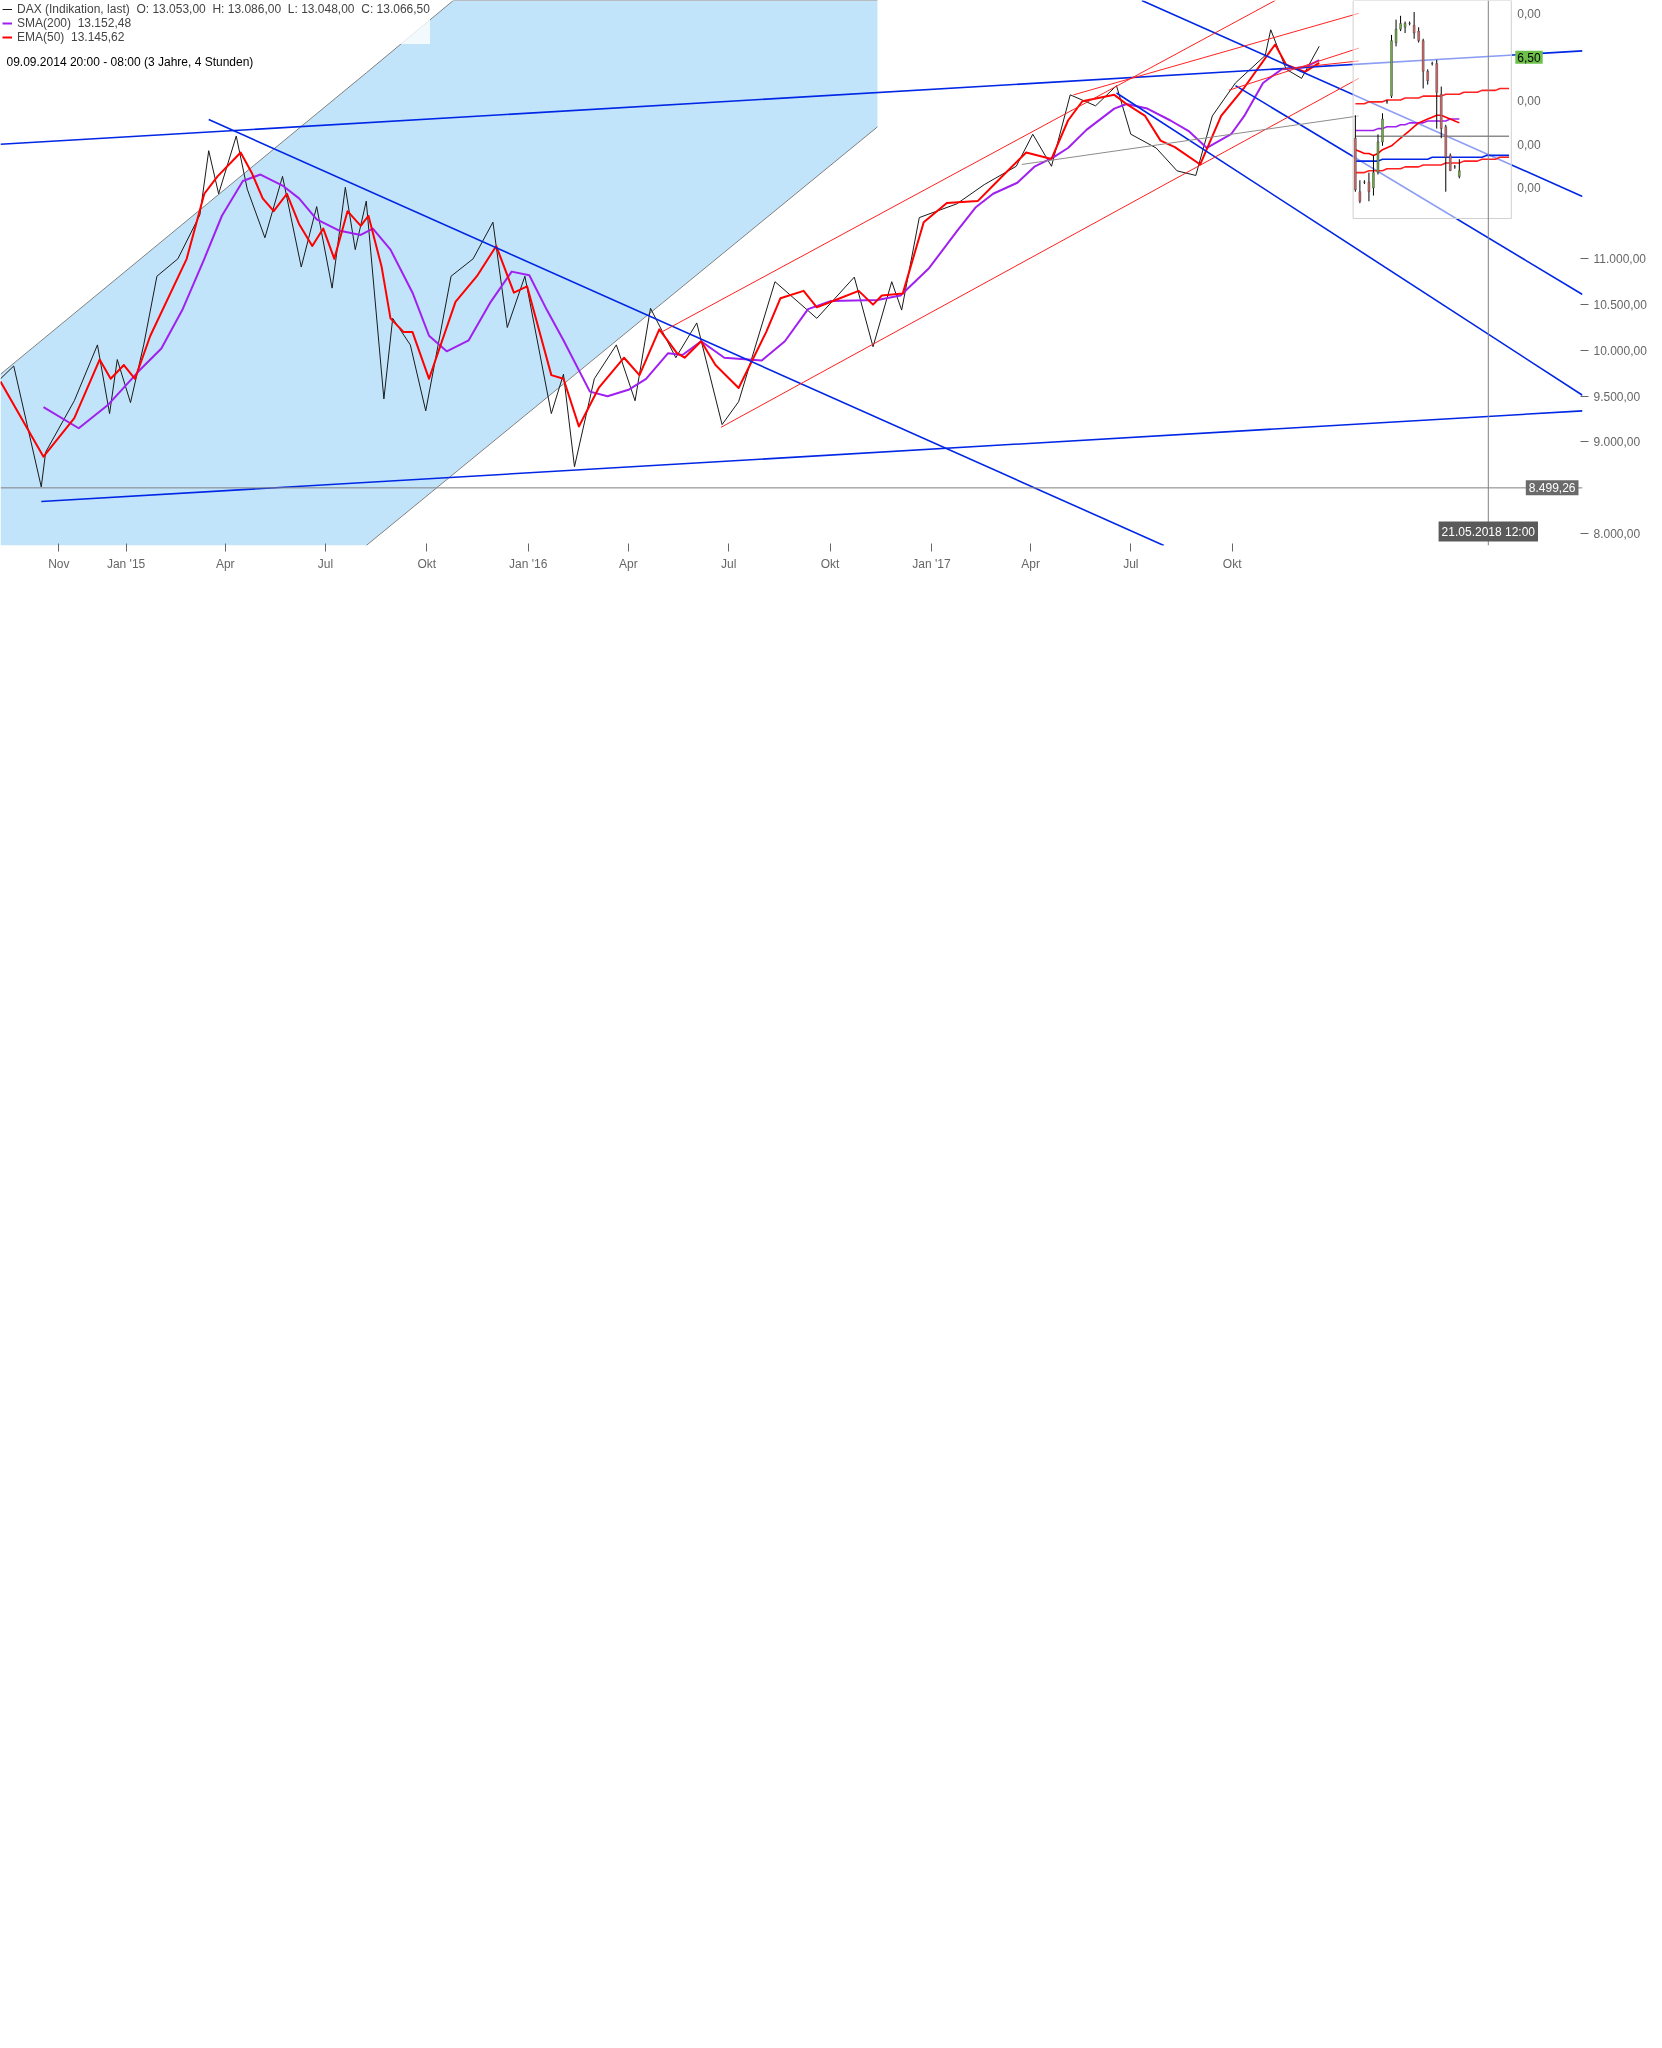  What do you see at coordinates (1529, 57) in the screenshot?
I see `annotation: 6,50` at bounding box center [1529, 57].